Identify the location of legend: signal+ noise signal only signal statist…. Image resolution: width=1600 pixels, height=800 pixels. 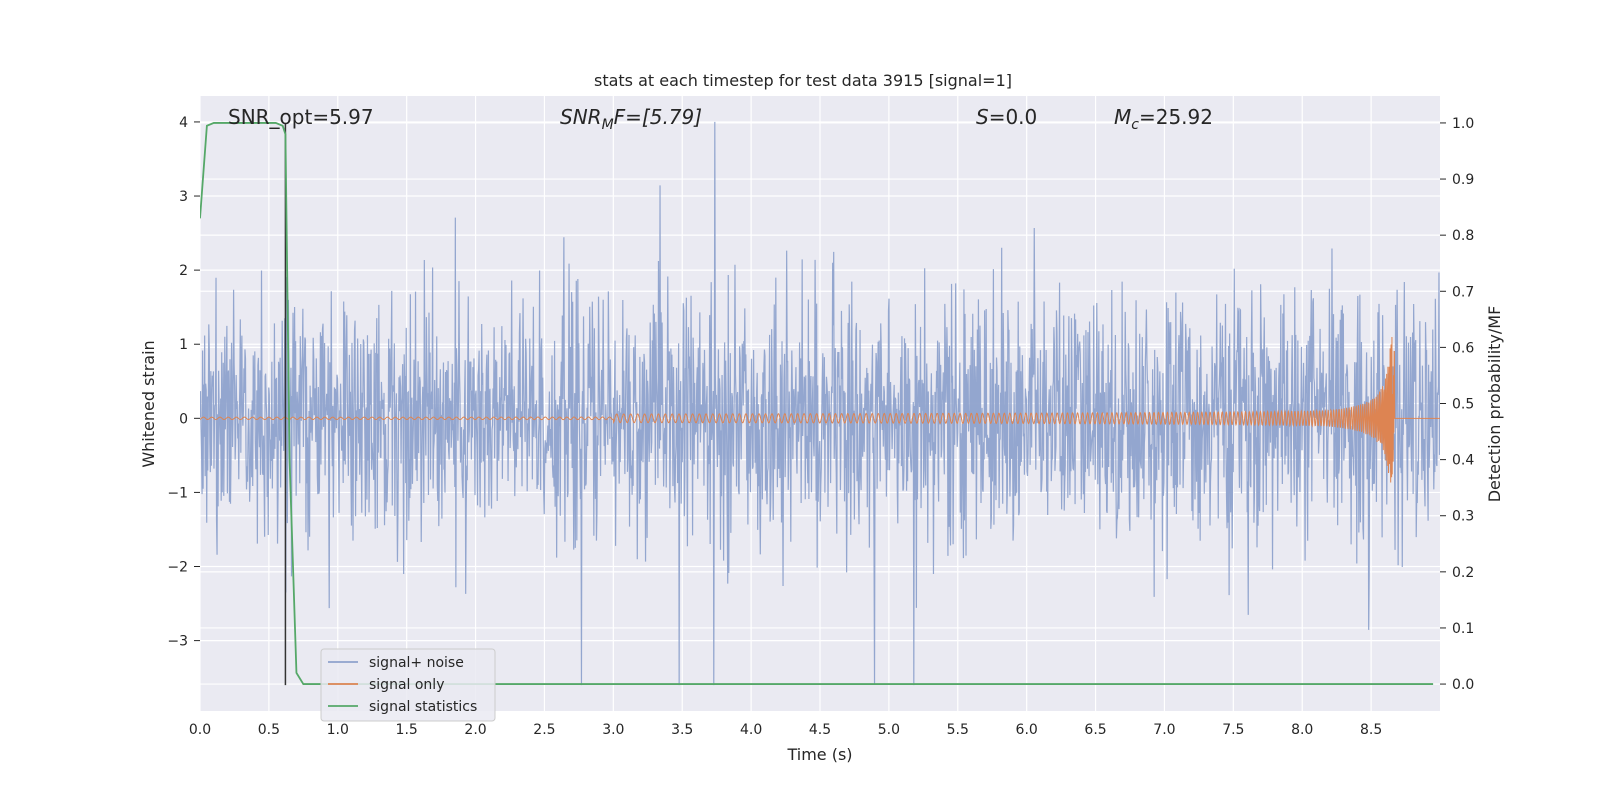
(408, 685).